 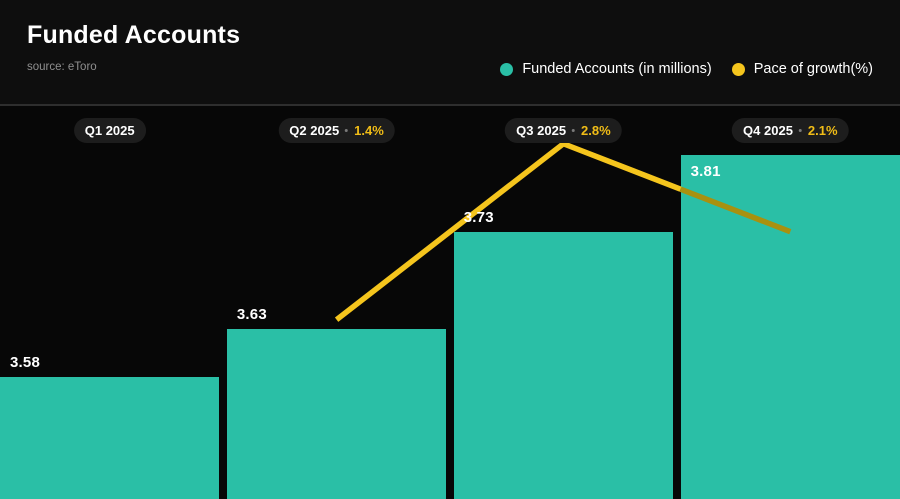 I want to click on growth-percent-label: 2.1%, so click(x=822, y=130).